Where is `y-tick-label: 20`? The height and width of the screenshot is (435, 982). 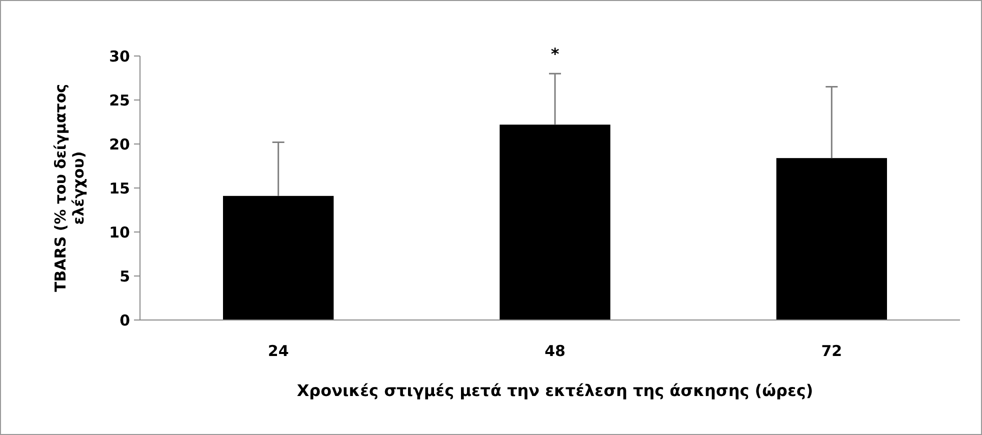
y-tick-label: 20 is located at coordinates (119, 144).